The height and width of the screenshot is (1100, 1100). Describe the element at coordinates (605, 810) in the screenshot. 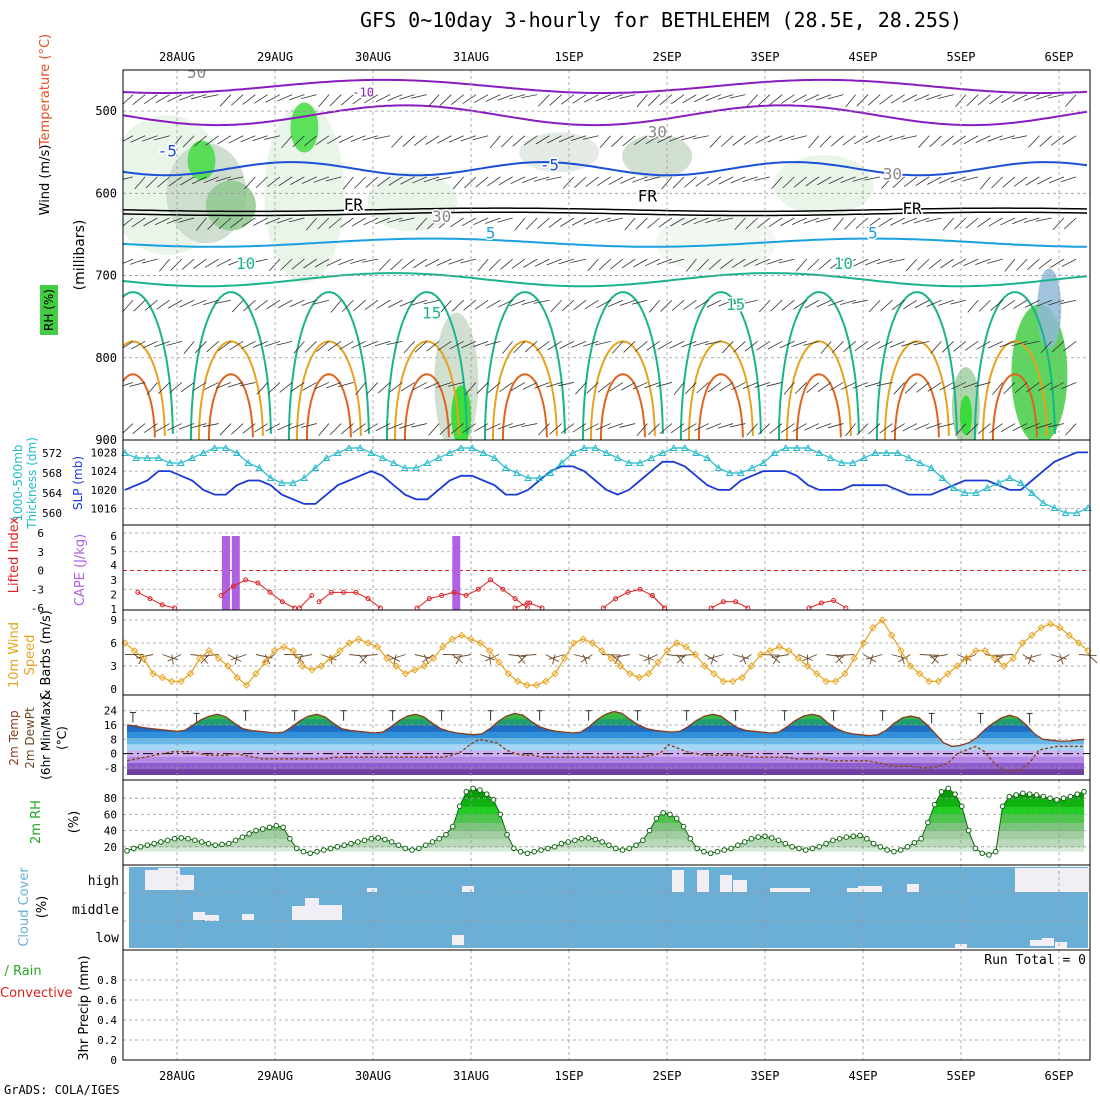

I see `rh-band` at that location.